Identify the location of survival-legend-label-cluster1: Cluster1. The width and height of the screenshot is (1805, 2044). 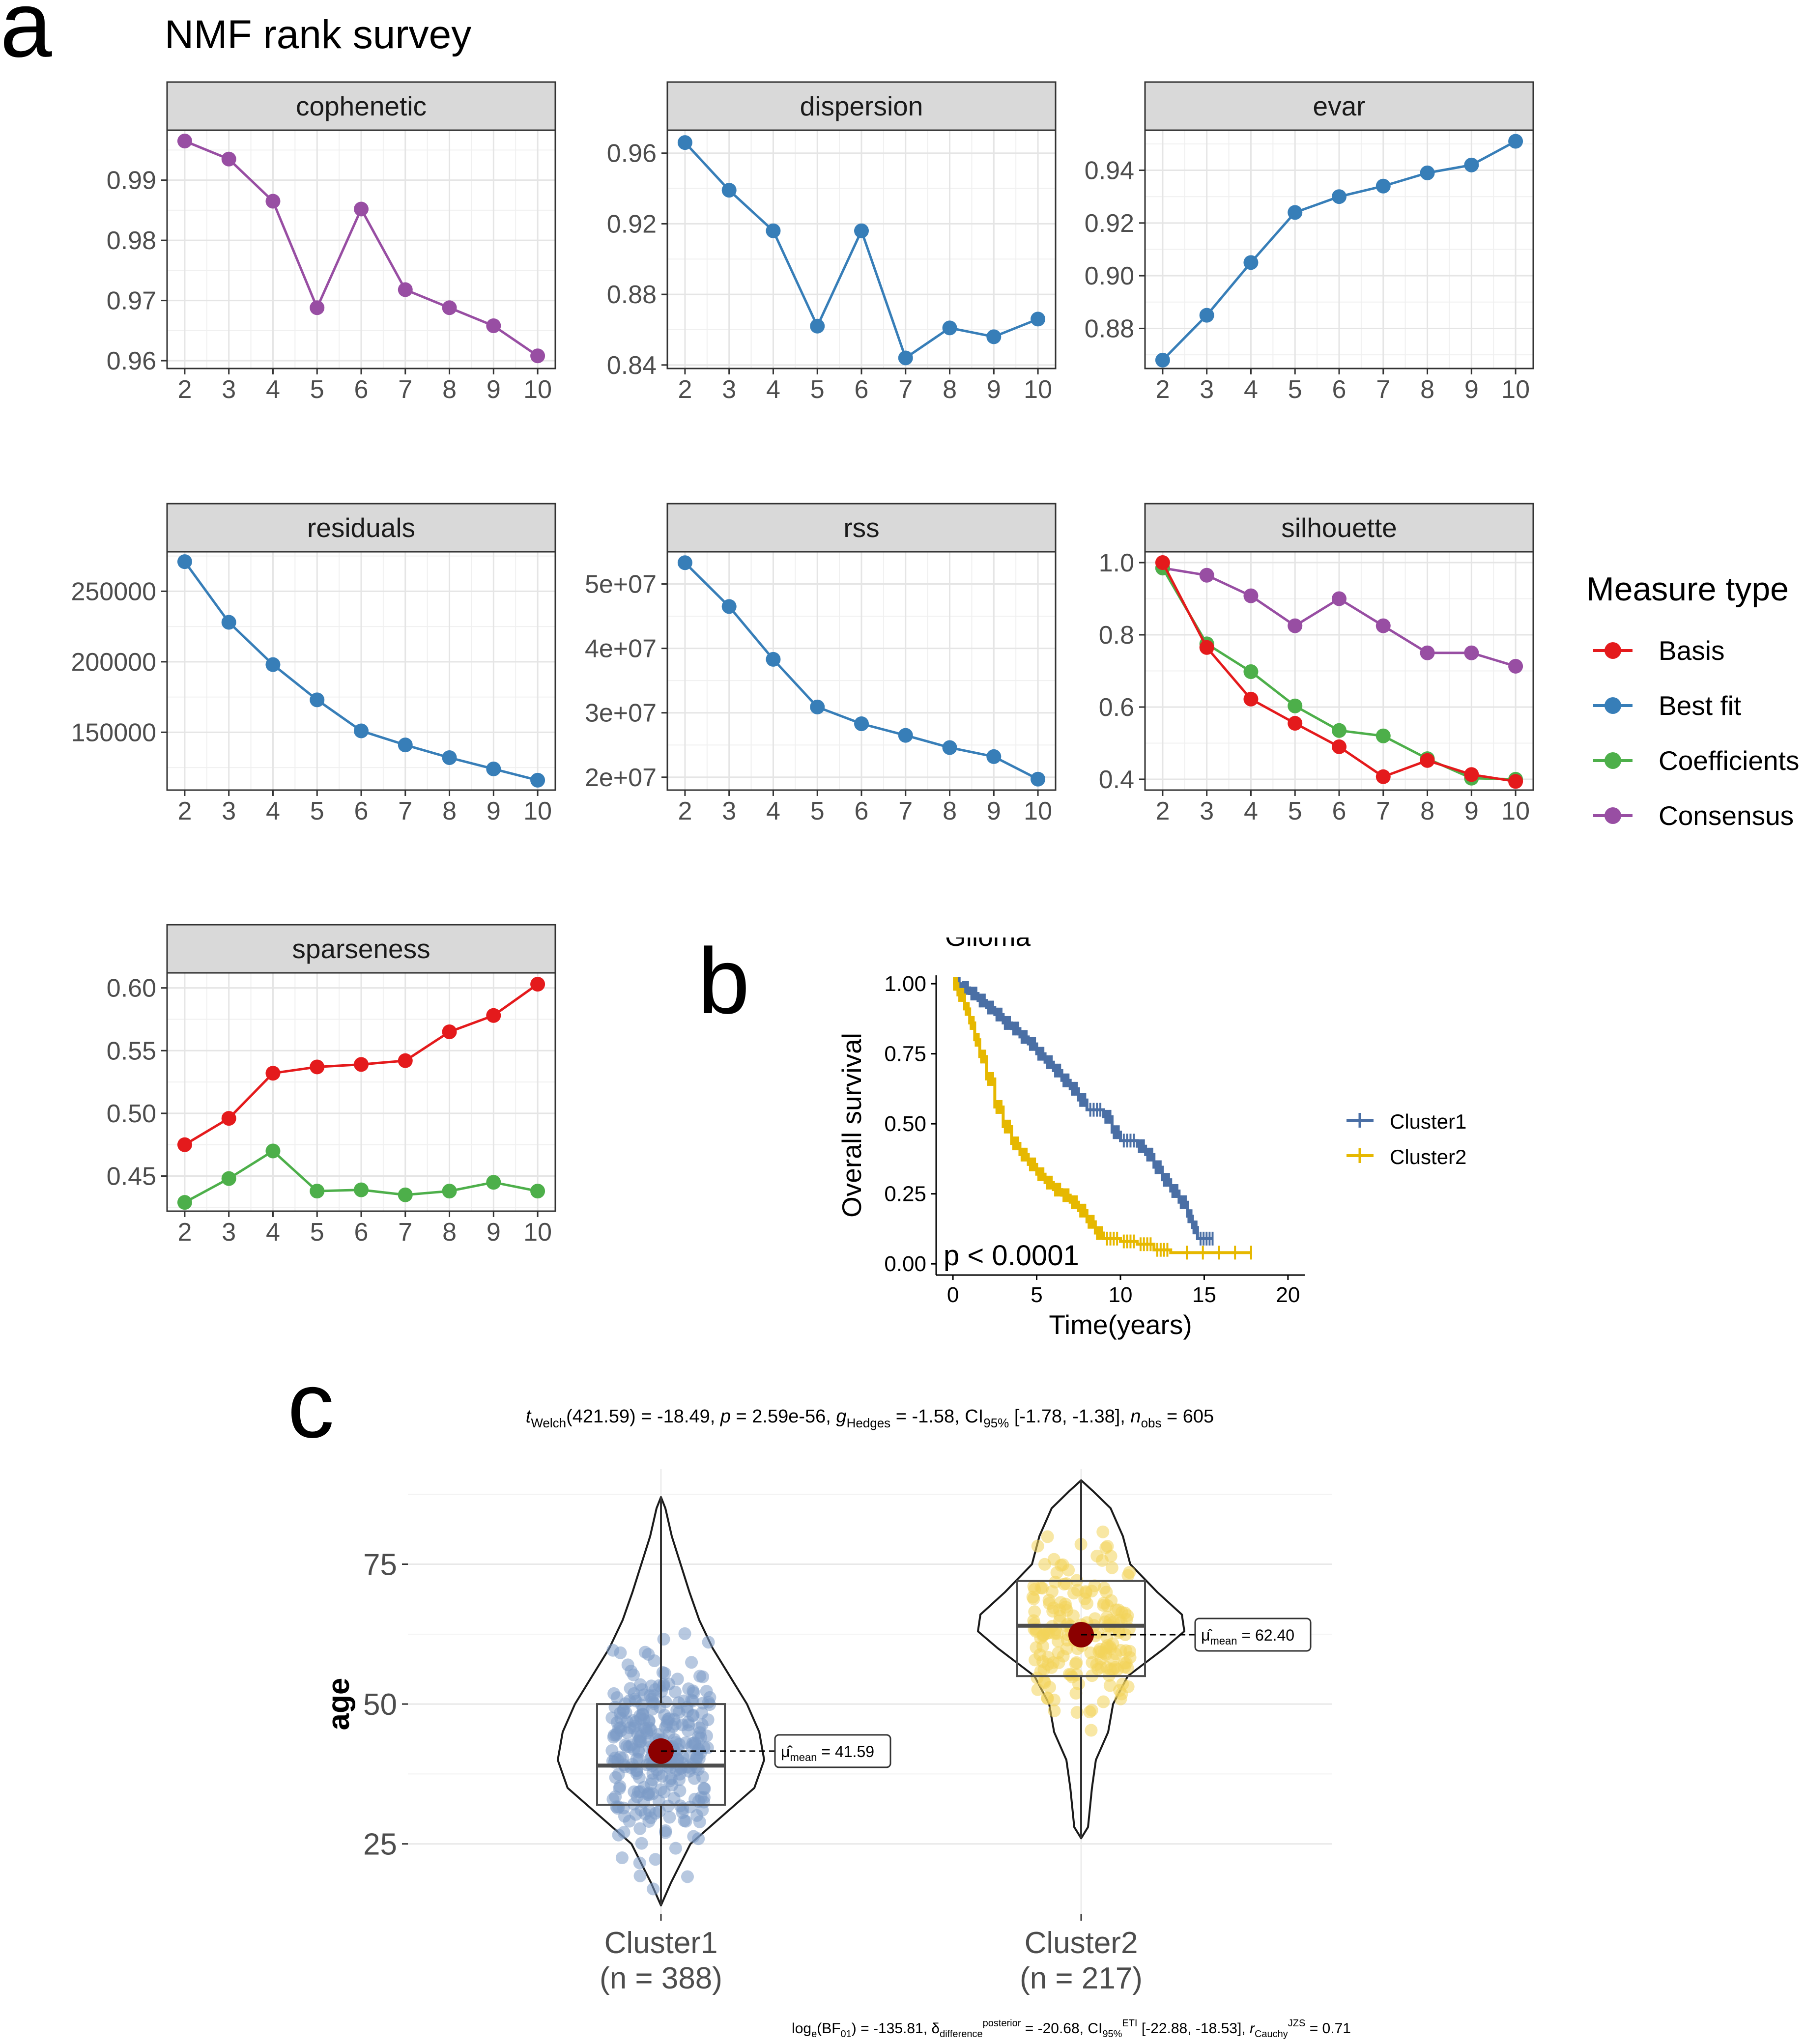
(1428, 1121).